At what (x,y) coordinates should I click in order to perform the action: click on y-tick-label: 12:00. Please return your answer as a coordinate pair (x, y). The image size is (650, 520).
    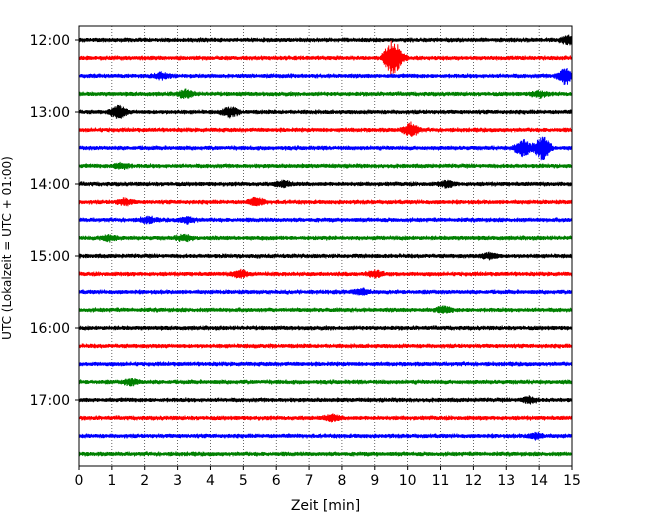
    Looking at the image, I should click on (50, 41).